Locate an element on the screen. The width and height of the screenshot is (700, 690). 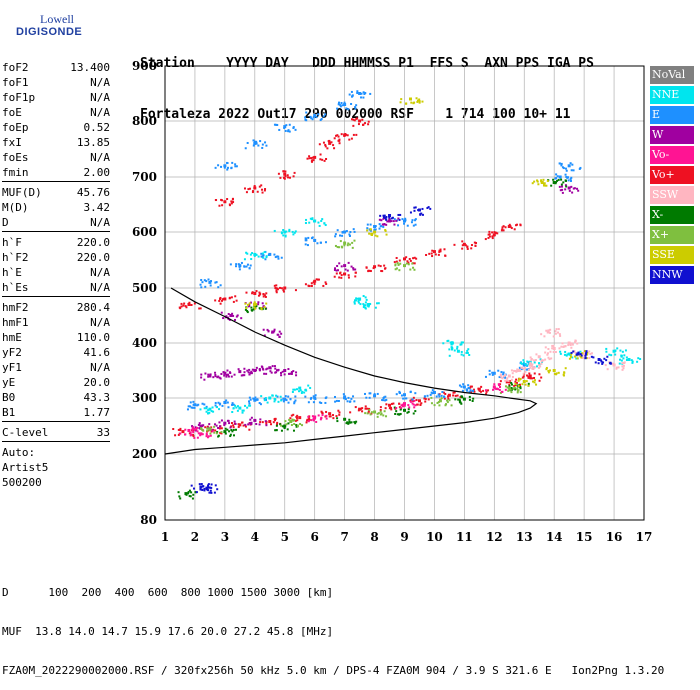
chart-profile is located at coordinates (351, 371).